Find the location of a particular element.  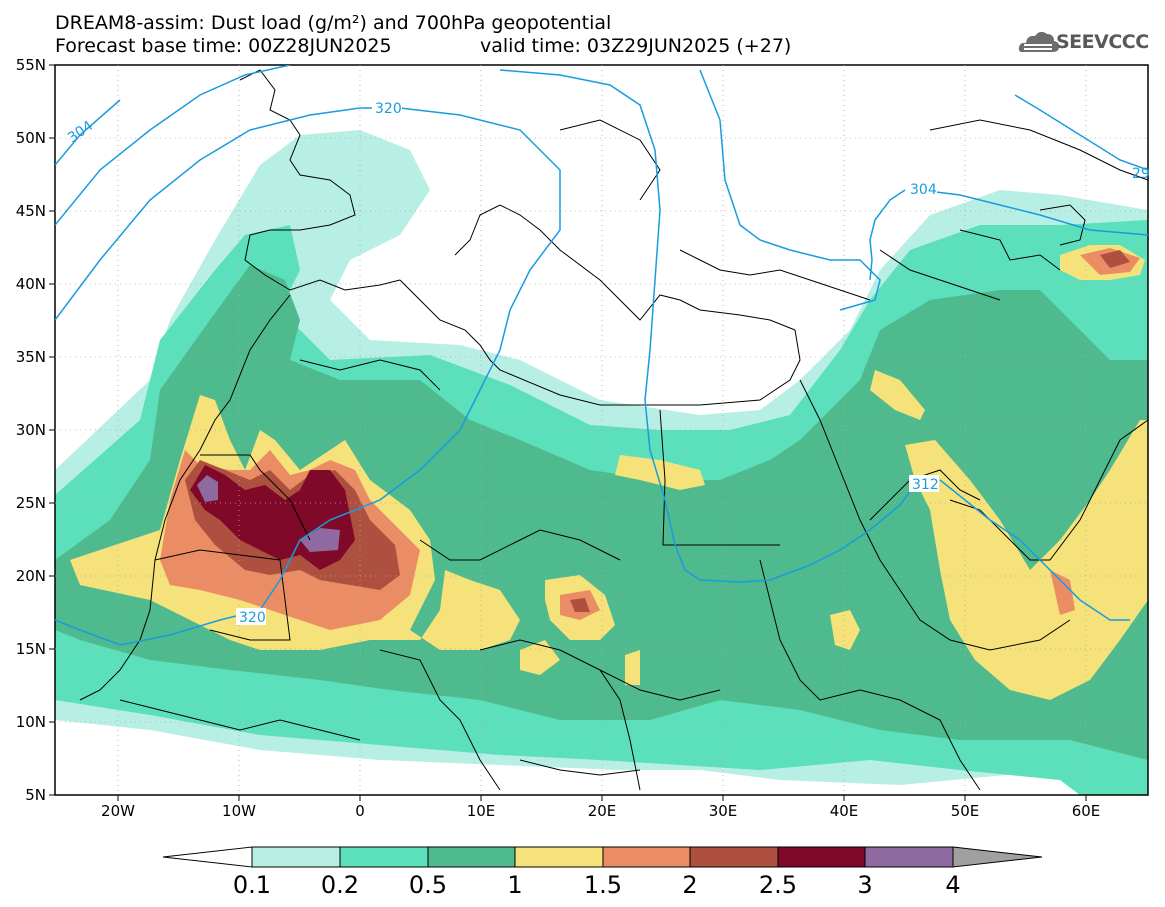

forecast-base-time: Forecast base time: 00Z28JUN2025 is located at coordinates (223, 46).